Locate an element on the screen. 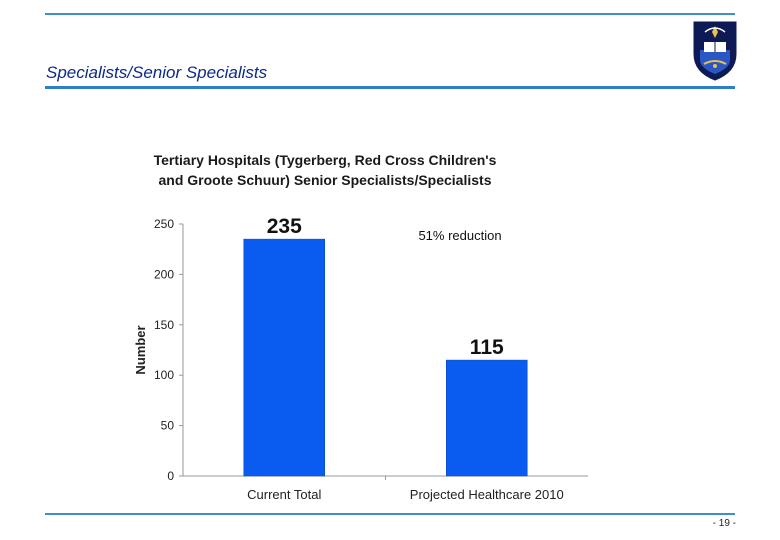  reduction-annotation: 51% reduction is located at coordinates (459, 235).